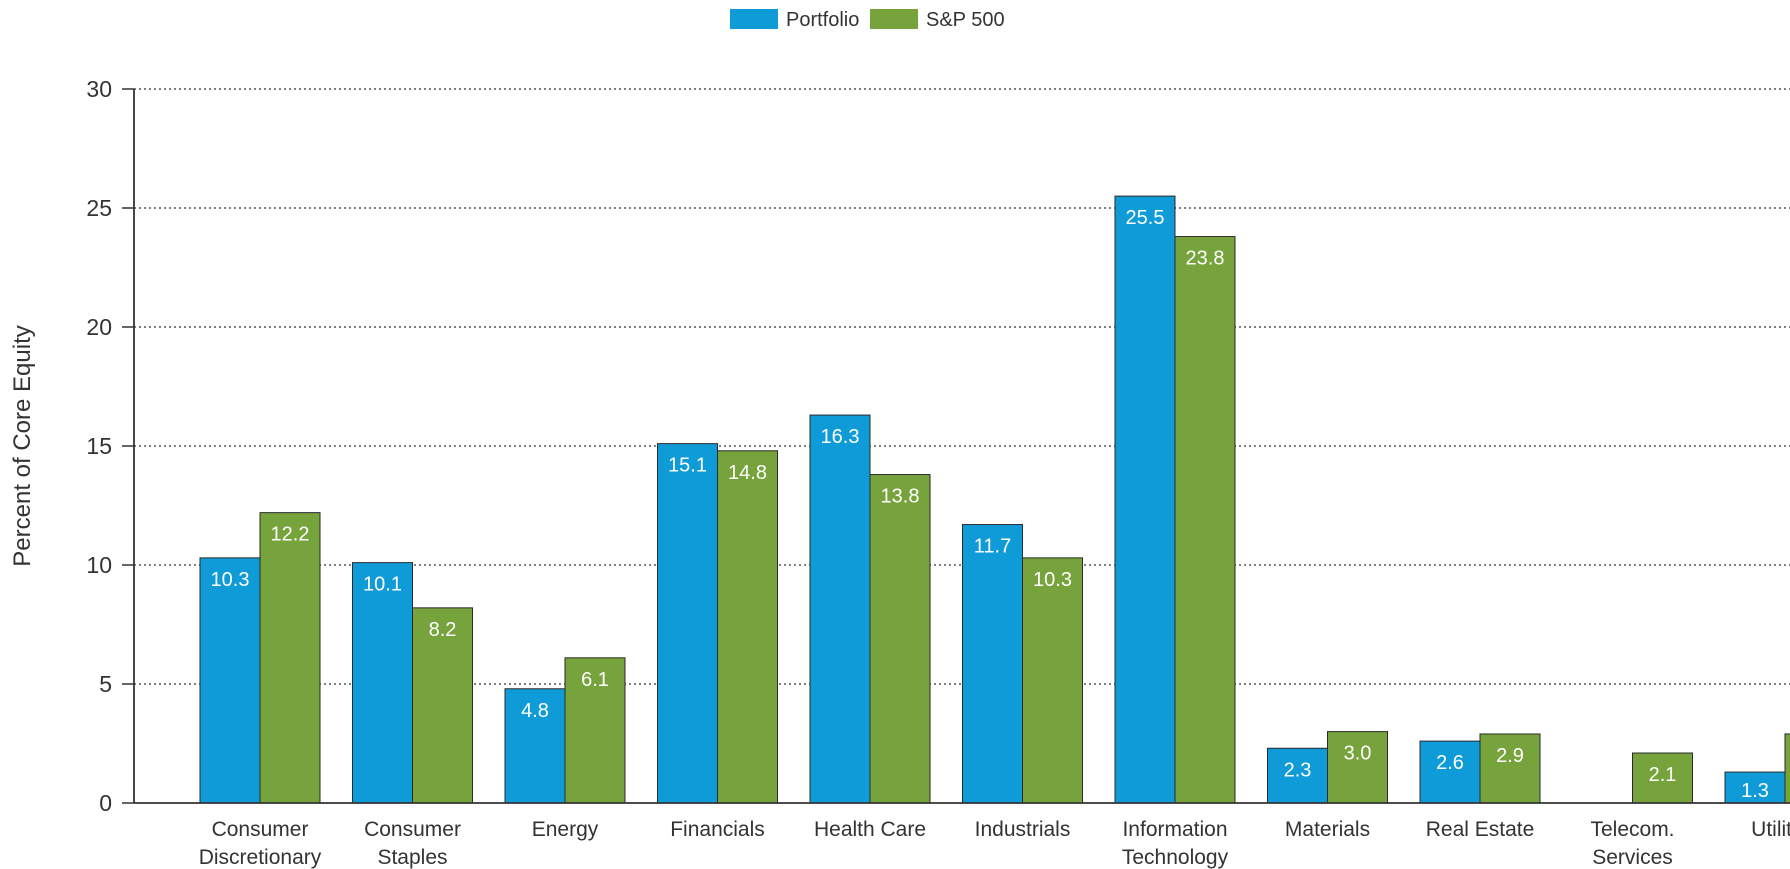  Describe the element at coordinates (1770, 829) in the screenshot. I see `x-category-label: Utilities` at that location.